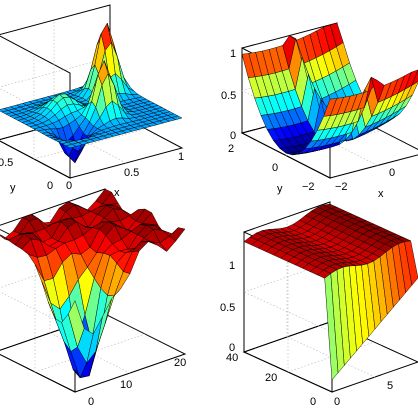  I want to click on surface-mesh-top-left, so click(91, 93).